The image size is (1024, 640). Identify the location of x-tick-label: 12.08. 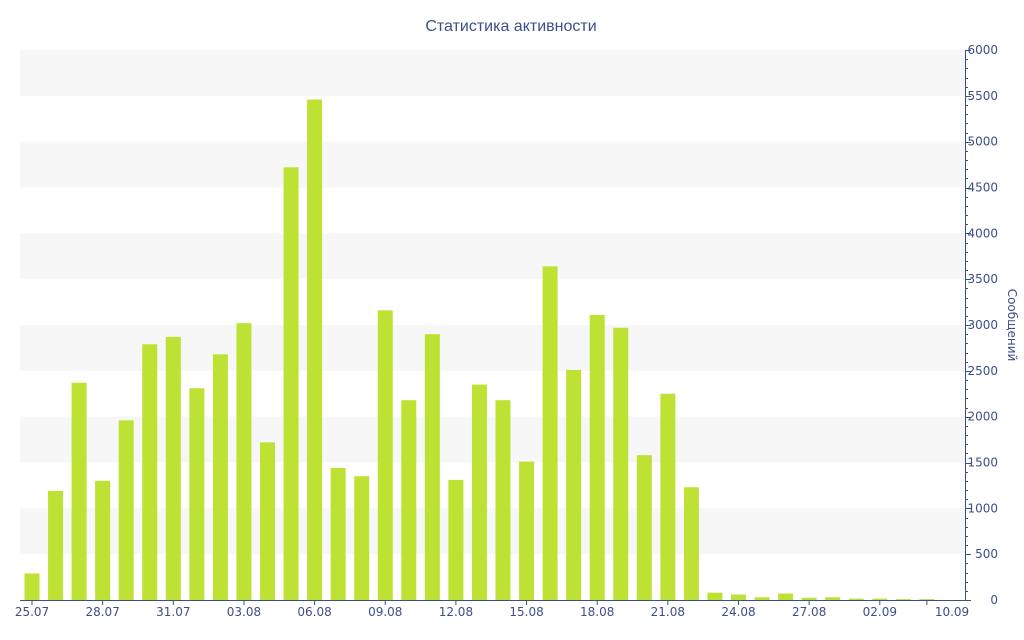
(456, 612).